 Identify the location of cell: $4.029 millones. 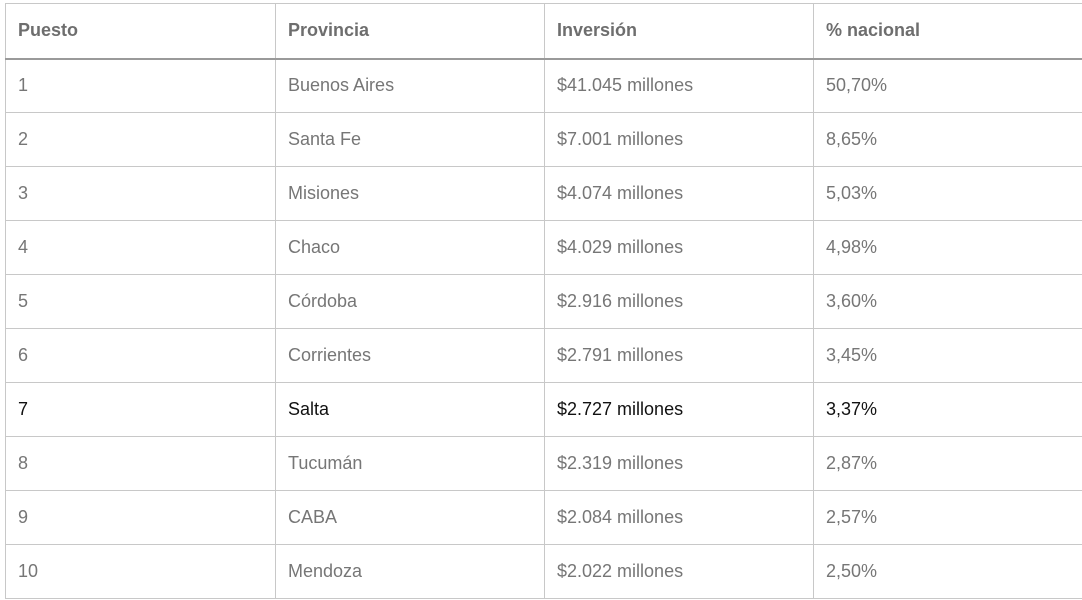
(679, 247).